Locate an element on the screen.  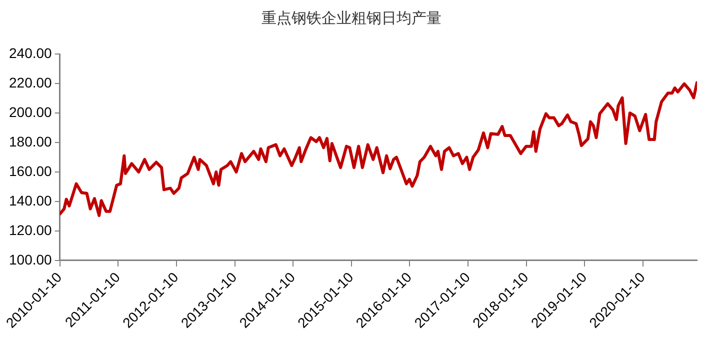
y-tick-label: 120.00 is located at coordinates (30, 230).